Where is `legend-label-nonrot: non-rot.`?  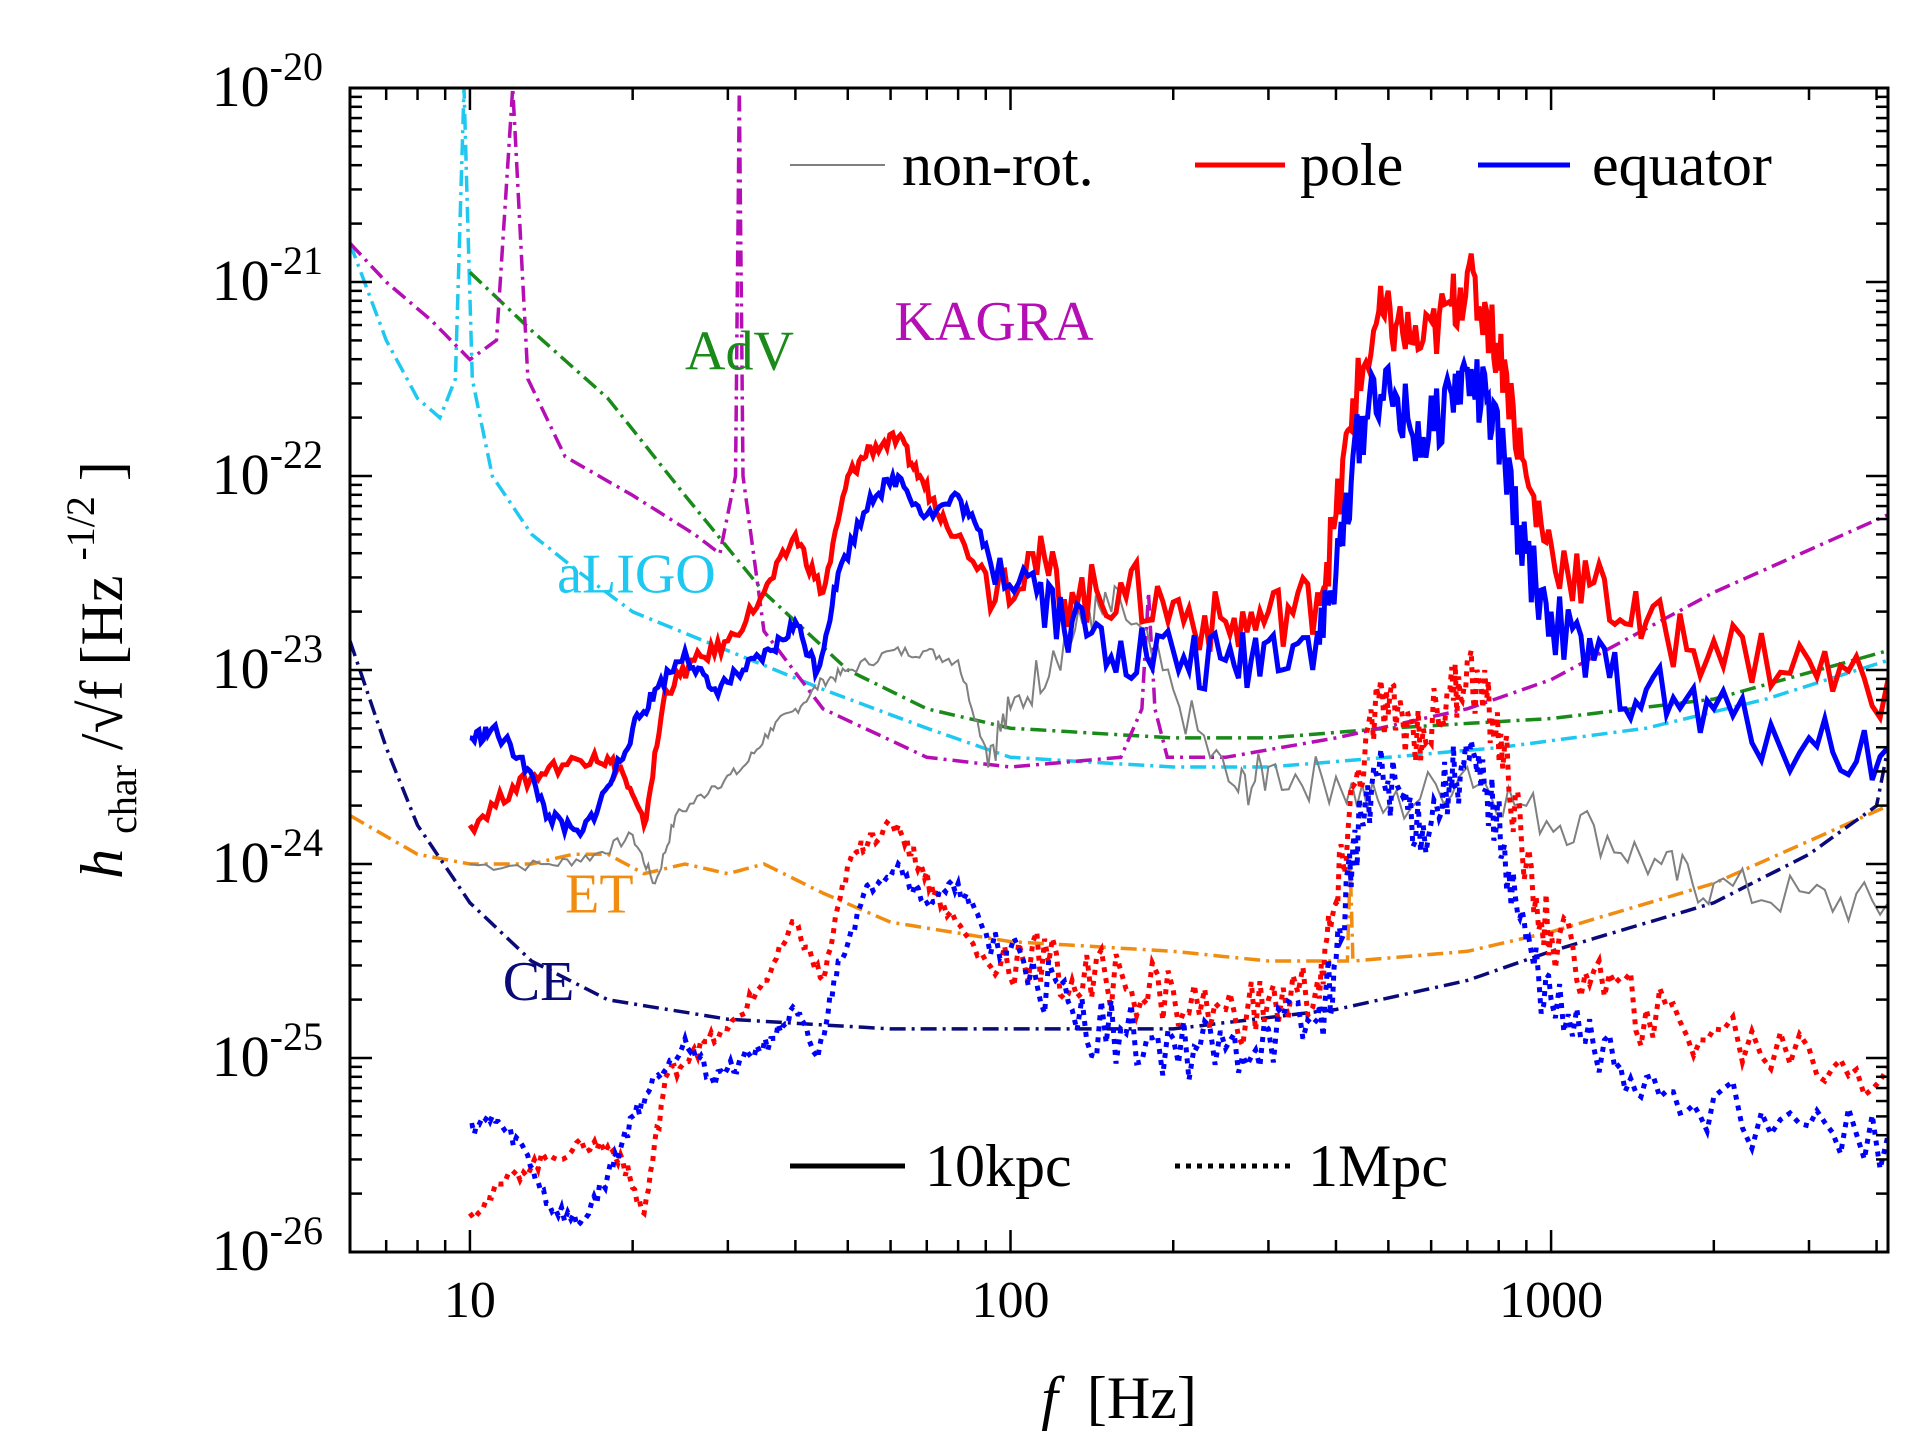
legend-label-nonrot: non-rot. is located at coordinates (998, 165).